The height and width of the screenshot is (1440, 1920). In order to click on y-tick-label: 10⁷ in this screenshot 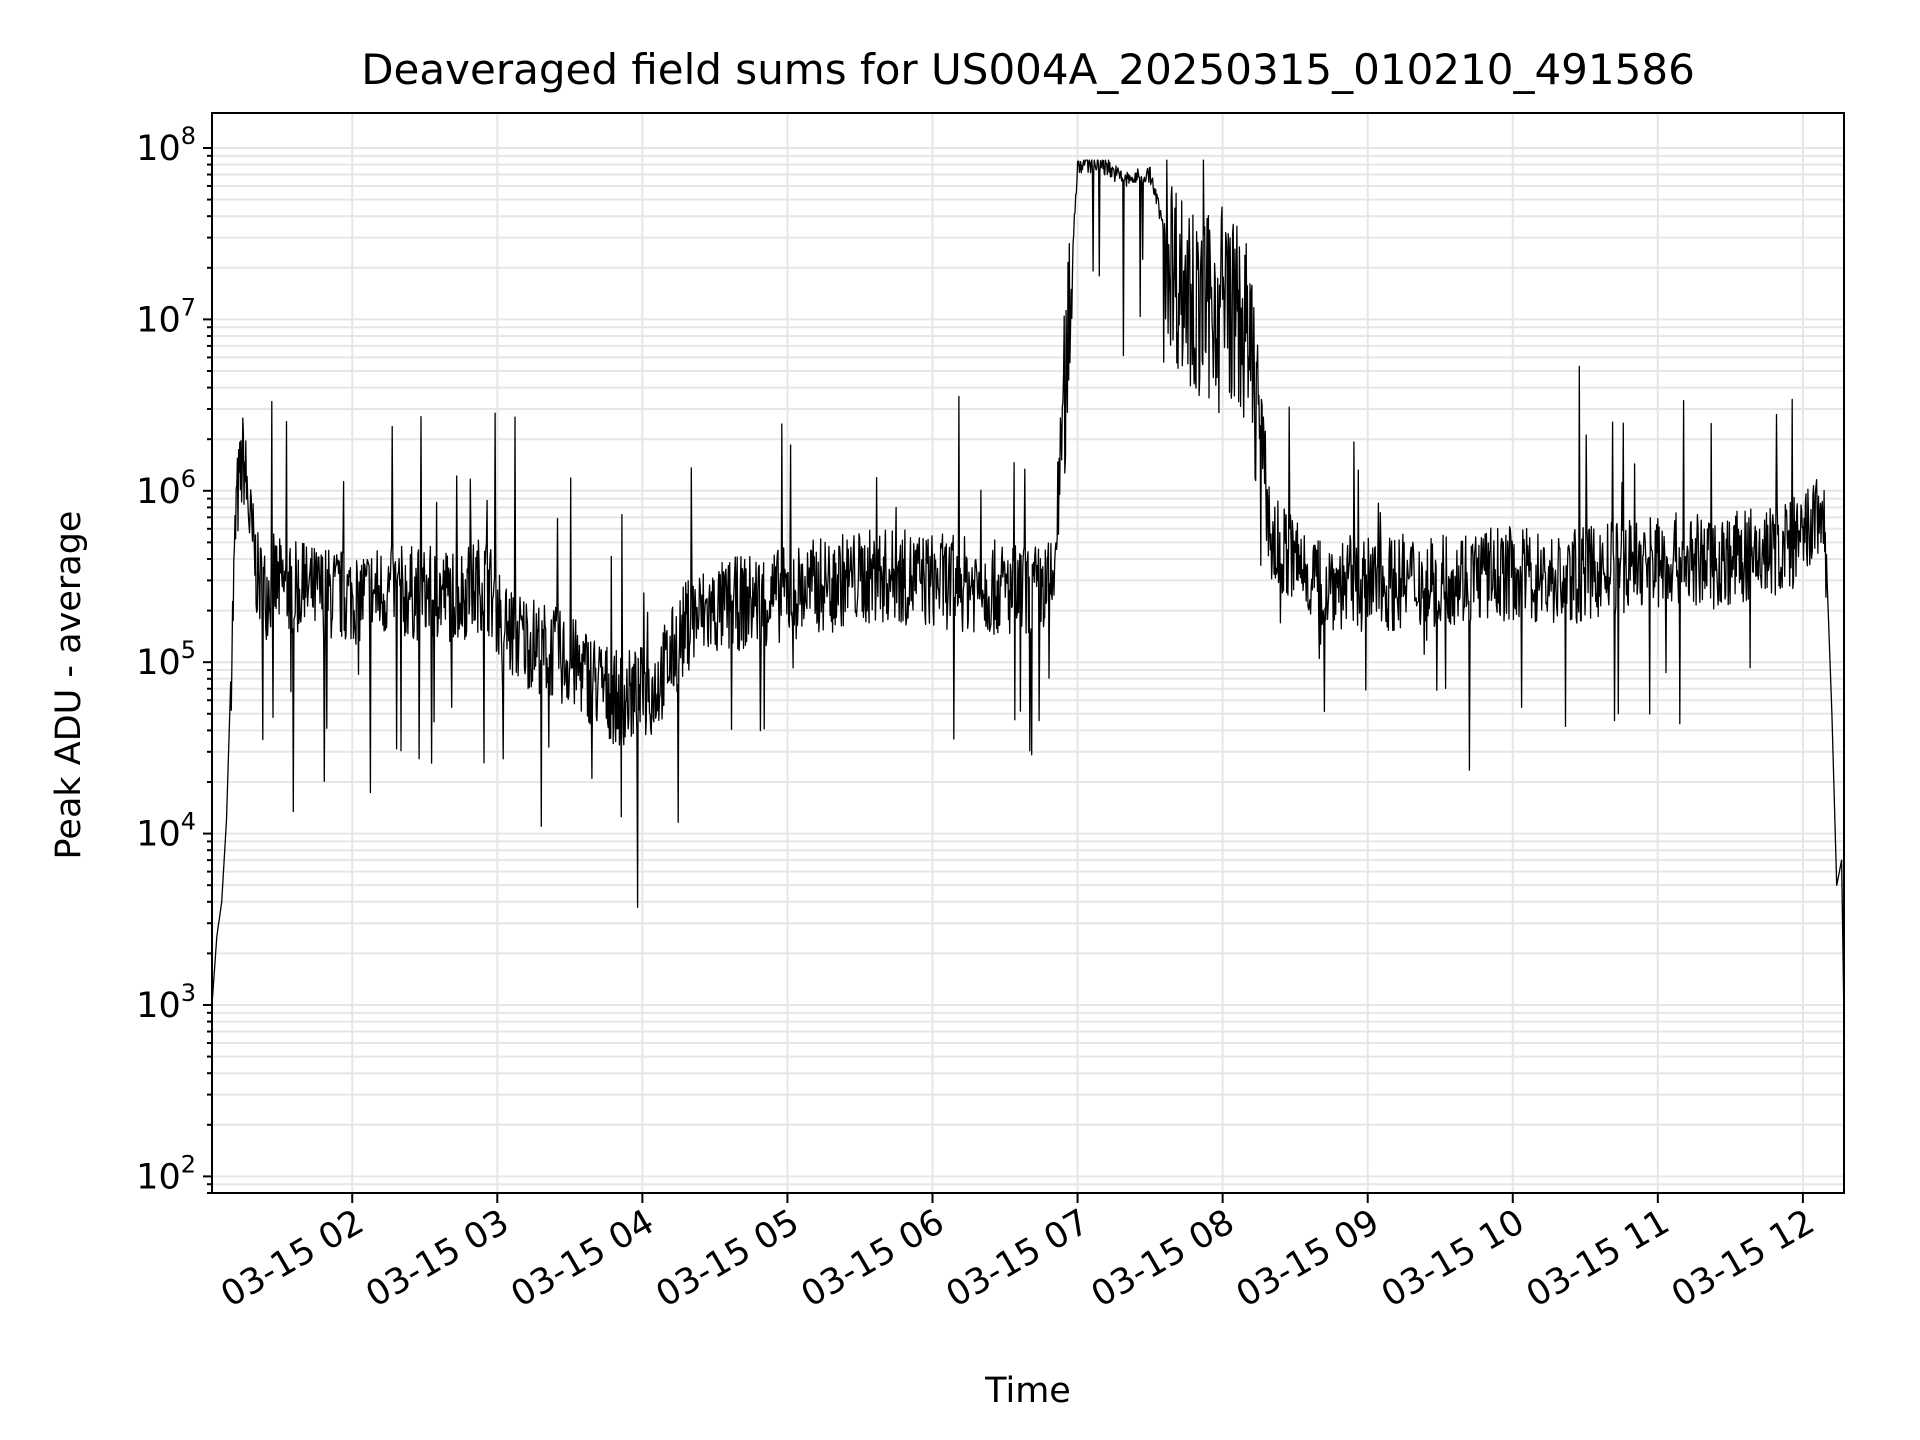, I will do `click(166, 316)`.